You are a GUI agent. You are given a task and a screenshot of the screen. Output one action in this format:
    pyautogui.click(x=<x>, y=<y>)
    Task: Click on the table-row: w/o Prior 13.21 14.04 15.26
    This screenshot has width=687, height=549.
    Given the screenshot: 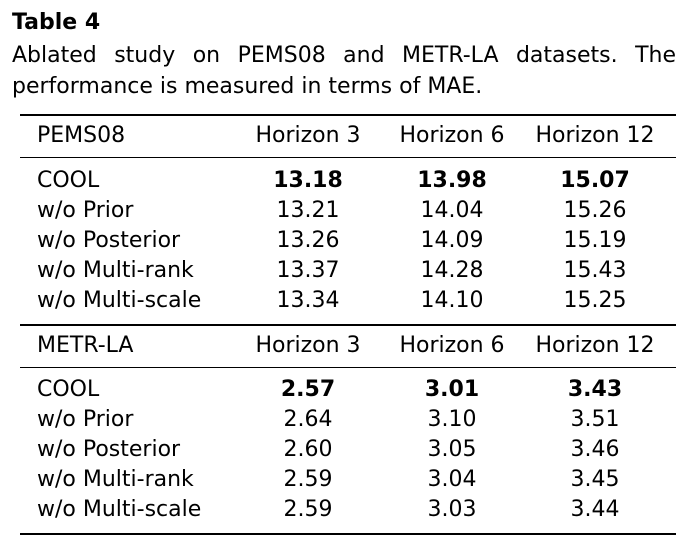 What is the action you would take?
    pyautogui.click(x=348, y=211)
    